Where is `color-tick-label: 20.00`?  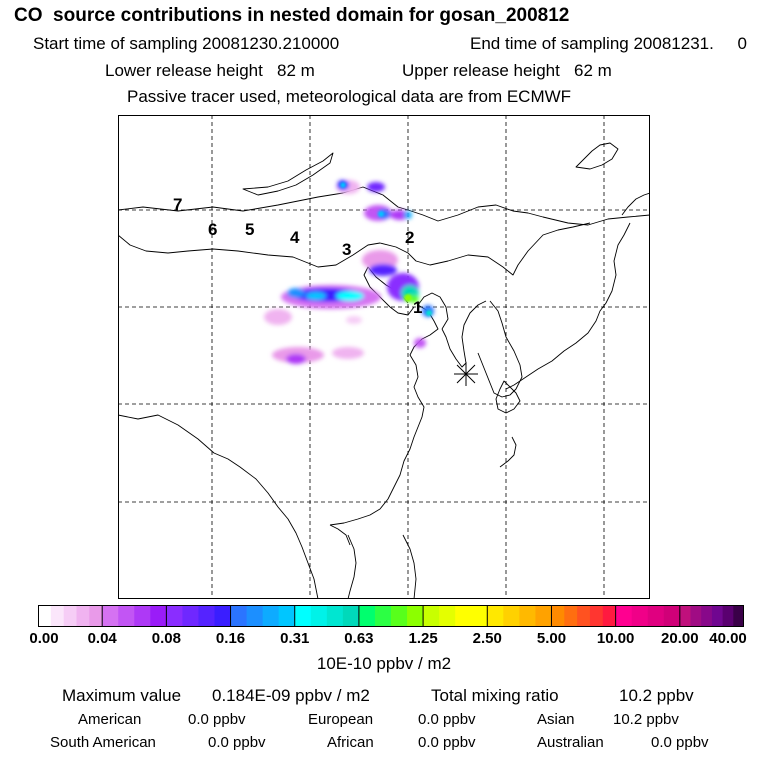
color-tick-label: 20.00 is located at coordinates (680, 638).